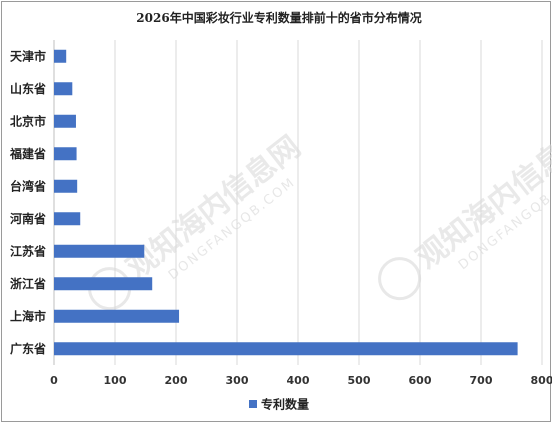 The image size is (554, 425). I want to click on x-tick-label: 600, so click(420, 380).